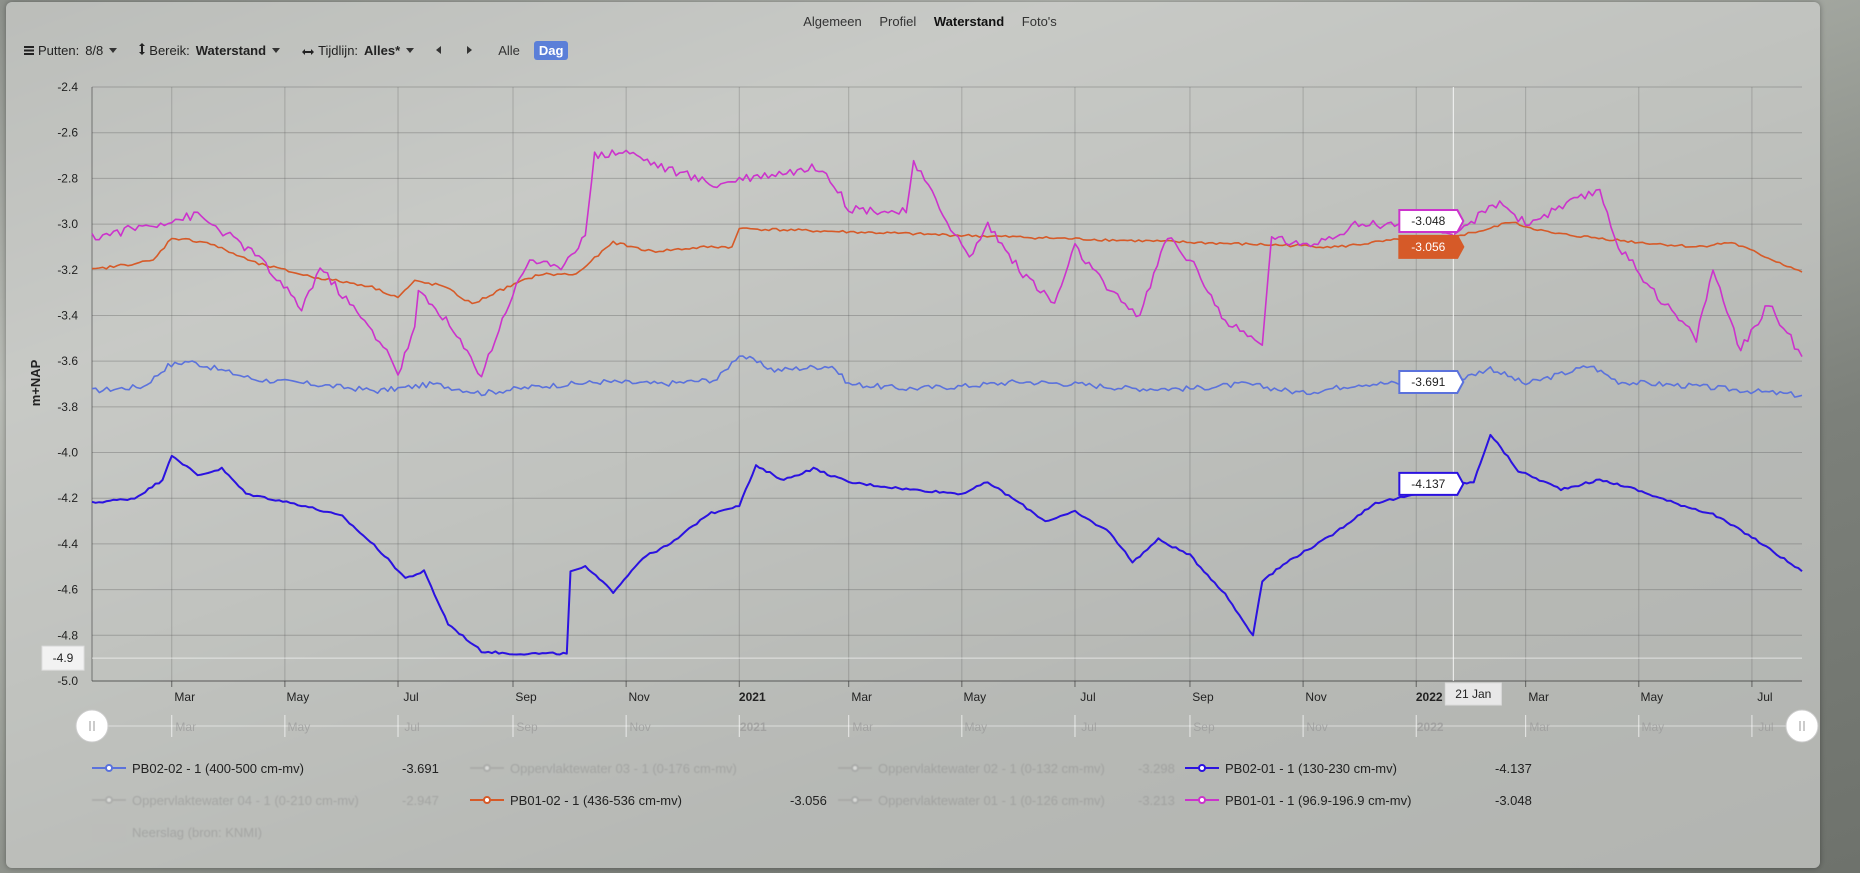  I want to click on value-tooltip: -4.137, so click(1431, 483).